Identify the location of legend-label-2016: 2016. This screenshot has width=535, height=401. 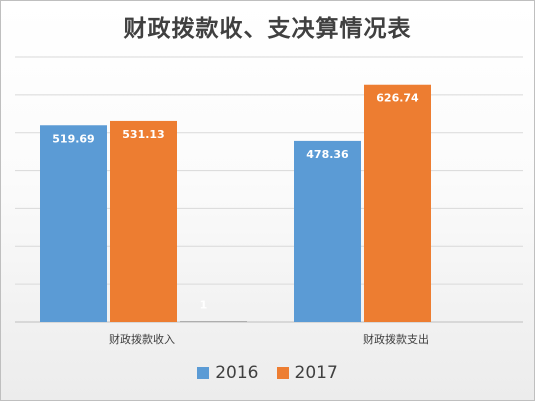
(237, 373).